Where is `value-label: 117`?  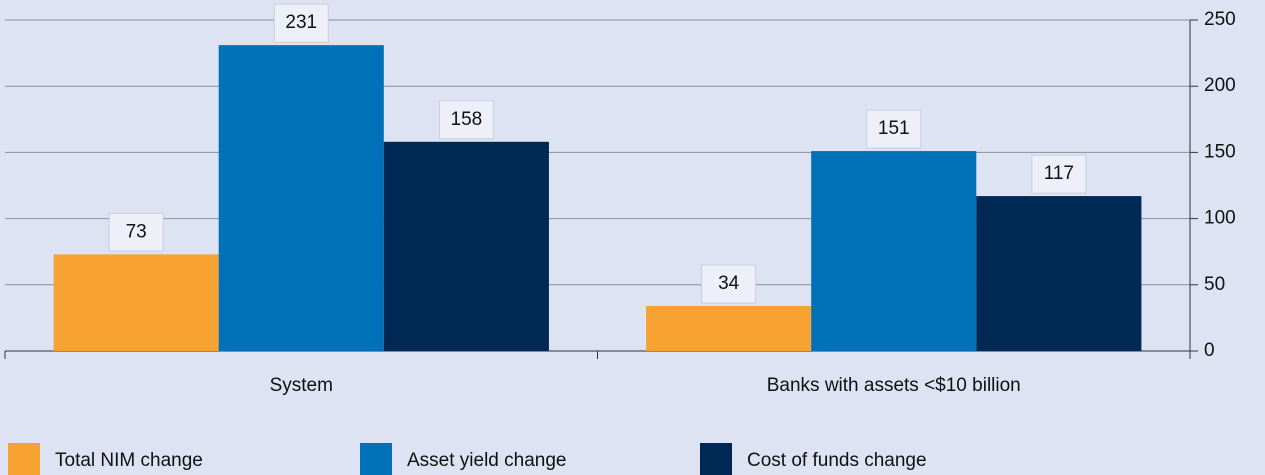
value-label: 117 is located at coordinates (1059, 173).